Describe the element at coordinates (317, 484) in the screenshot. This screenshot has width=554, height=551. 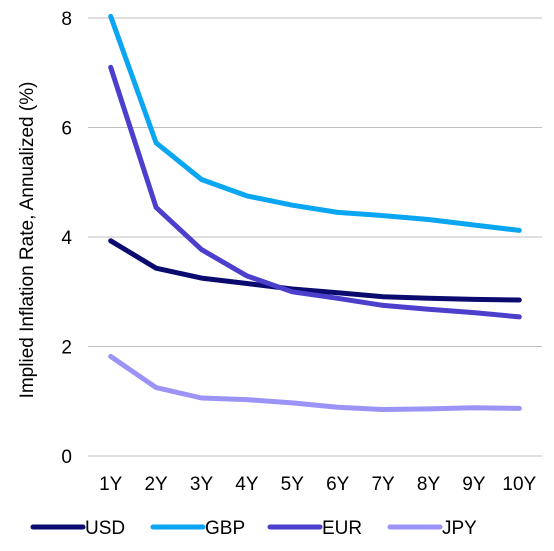
I see `x-axis-ticks: 1Y 2Y 3Y 4Y 5Y 6Y 7Y 8Y 9Y 10Y` at that location.